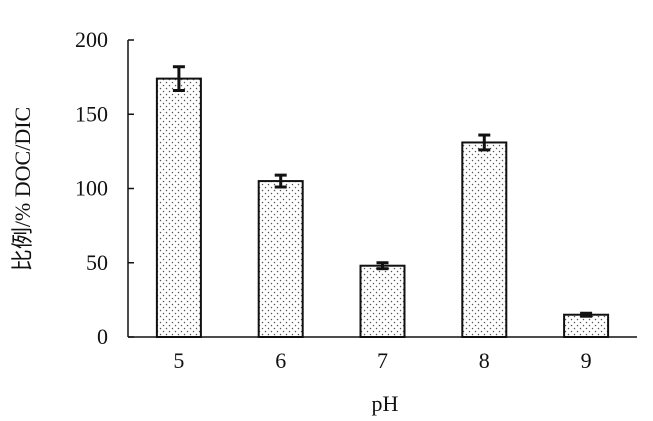  Describe the element at coordinates (385, 403) in the screenshot. I see `x-axis-label: pH` at that location.